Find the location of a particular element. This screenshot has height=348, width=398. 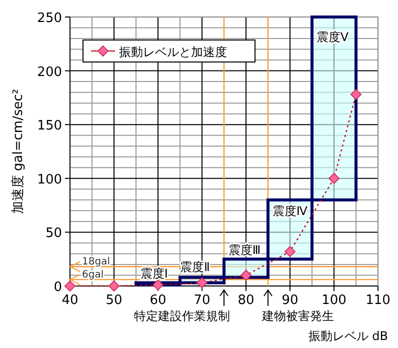

x-tick-label: 100 is located at coordinates (334, 300).